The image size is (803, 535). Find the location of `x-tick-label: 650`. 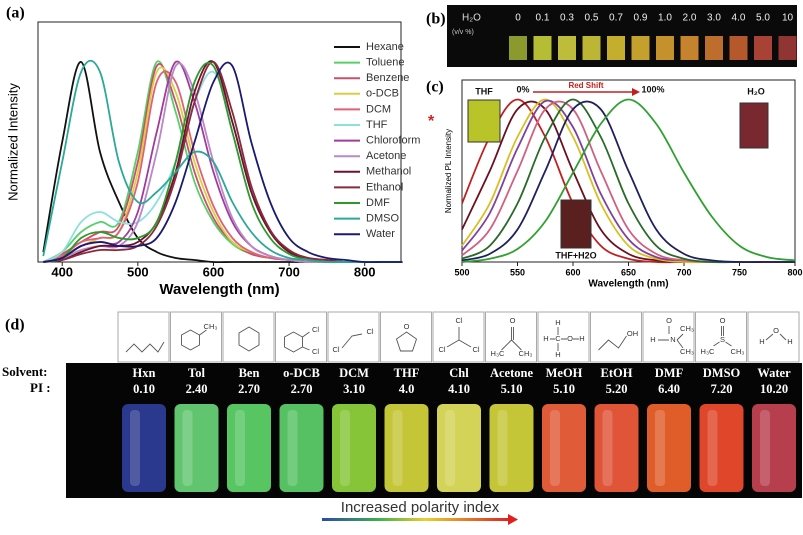

x-tick-label: 650 is located at coordinates (628, 272).